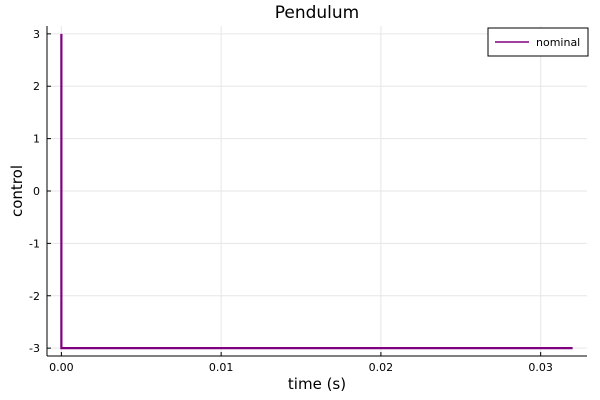 The image size is (600, 400). I want to click on x-tick-label: 0.00, so click(61, 367).